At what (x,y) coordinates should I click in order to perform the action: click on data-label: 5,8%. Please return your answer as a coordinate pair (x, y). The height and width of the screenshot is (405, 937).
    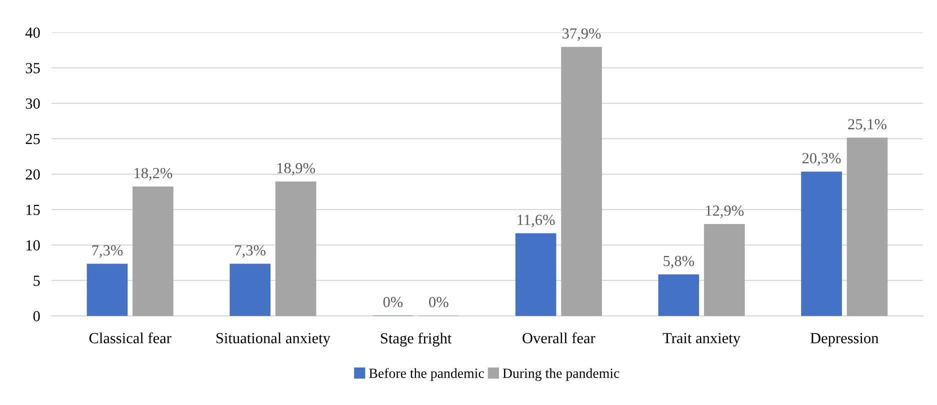
    Looking at the image, I should click on (679, 262).